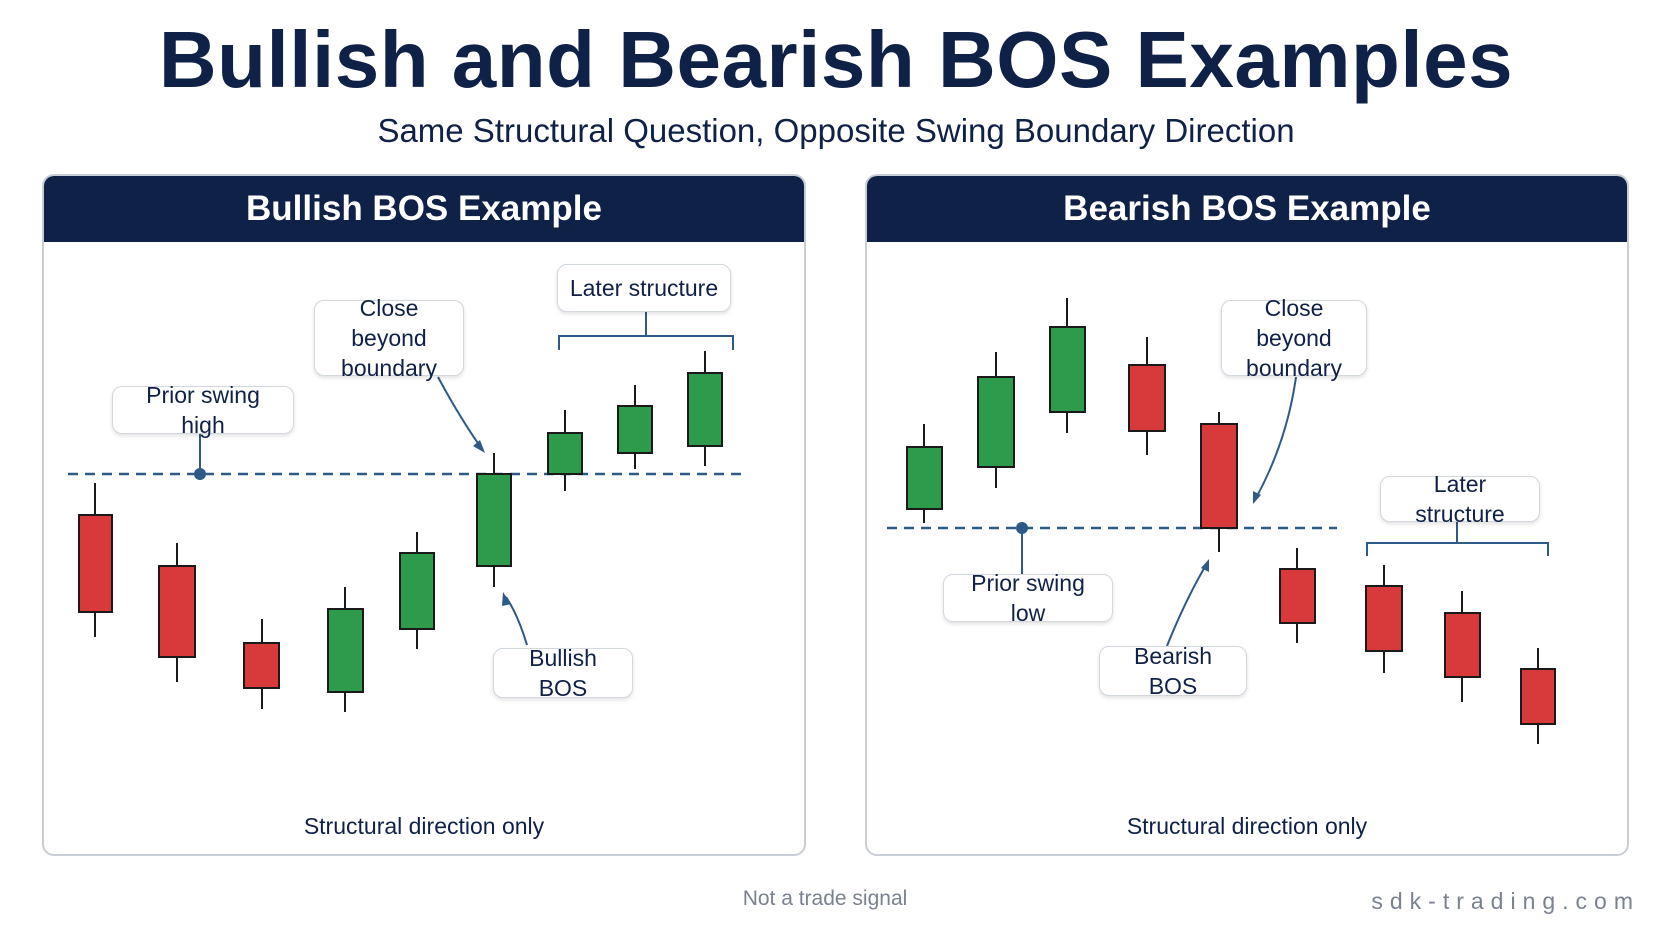 The width and height of the screenshot is (1672, 941). What do you see at coordinates (1247, 826) in the screenshot?
I see `bearish-caption: Structural direction only` at bounding box center [1247, 826].